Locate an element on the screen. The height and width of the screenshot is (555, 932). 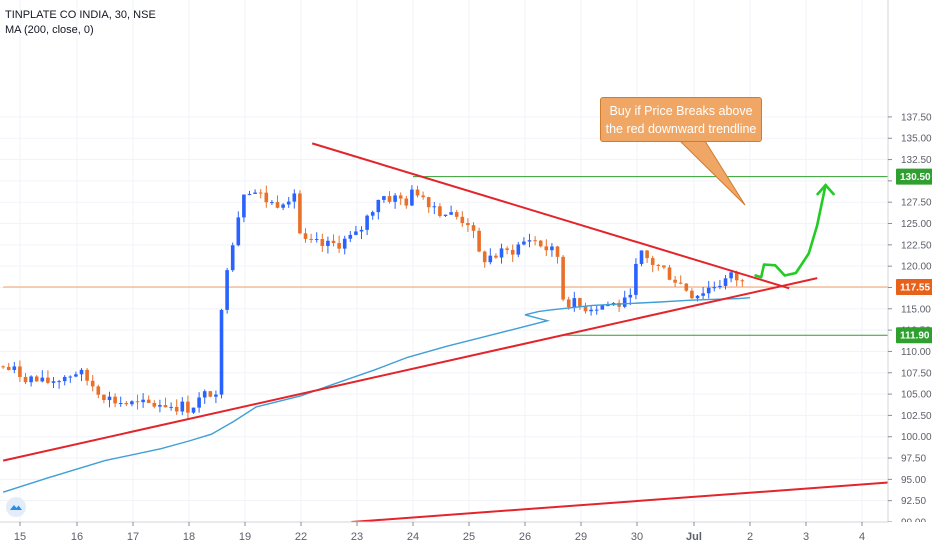
downward-trendline is located at coordinates (550, 216).